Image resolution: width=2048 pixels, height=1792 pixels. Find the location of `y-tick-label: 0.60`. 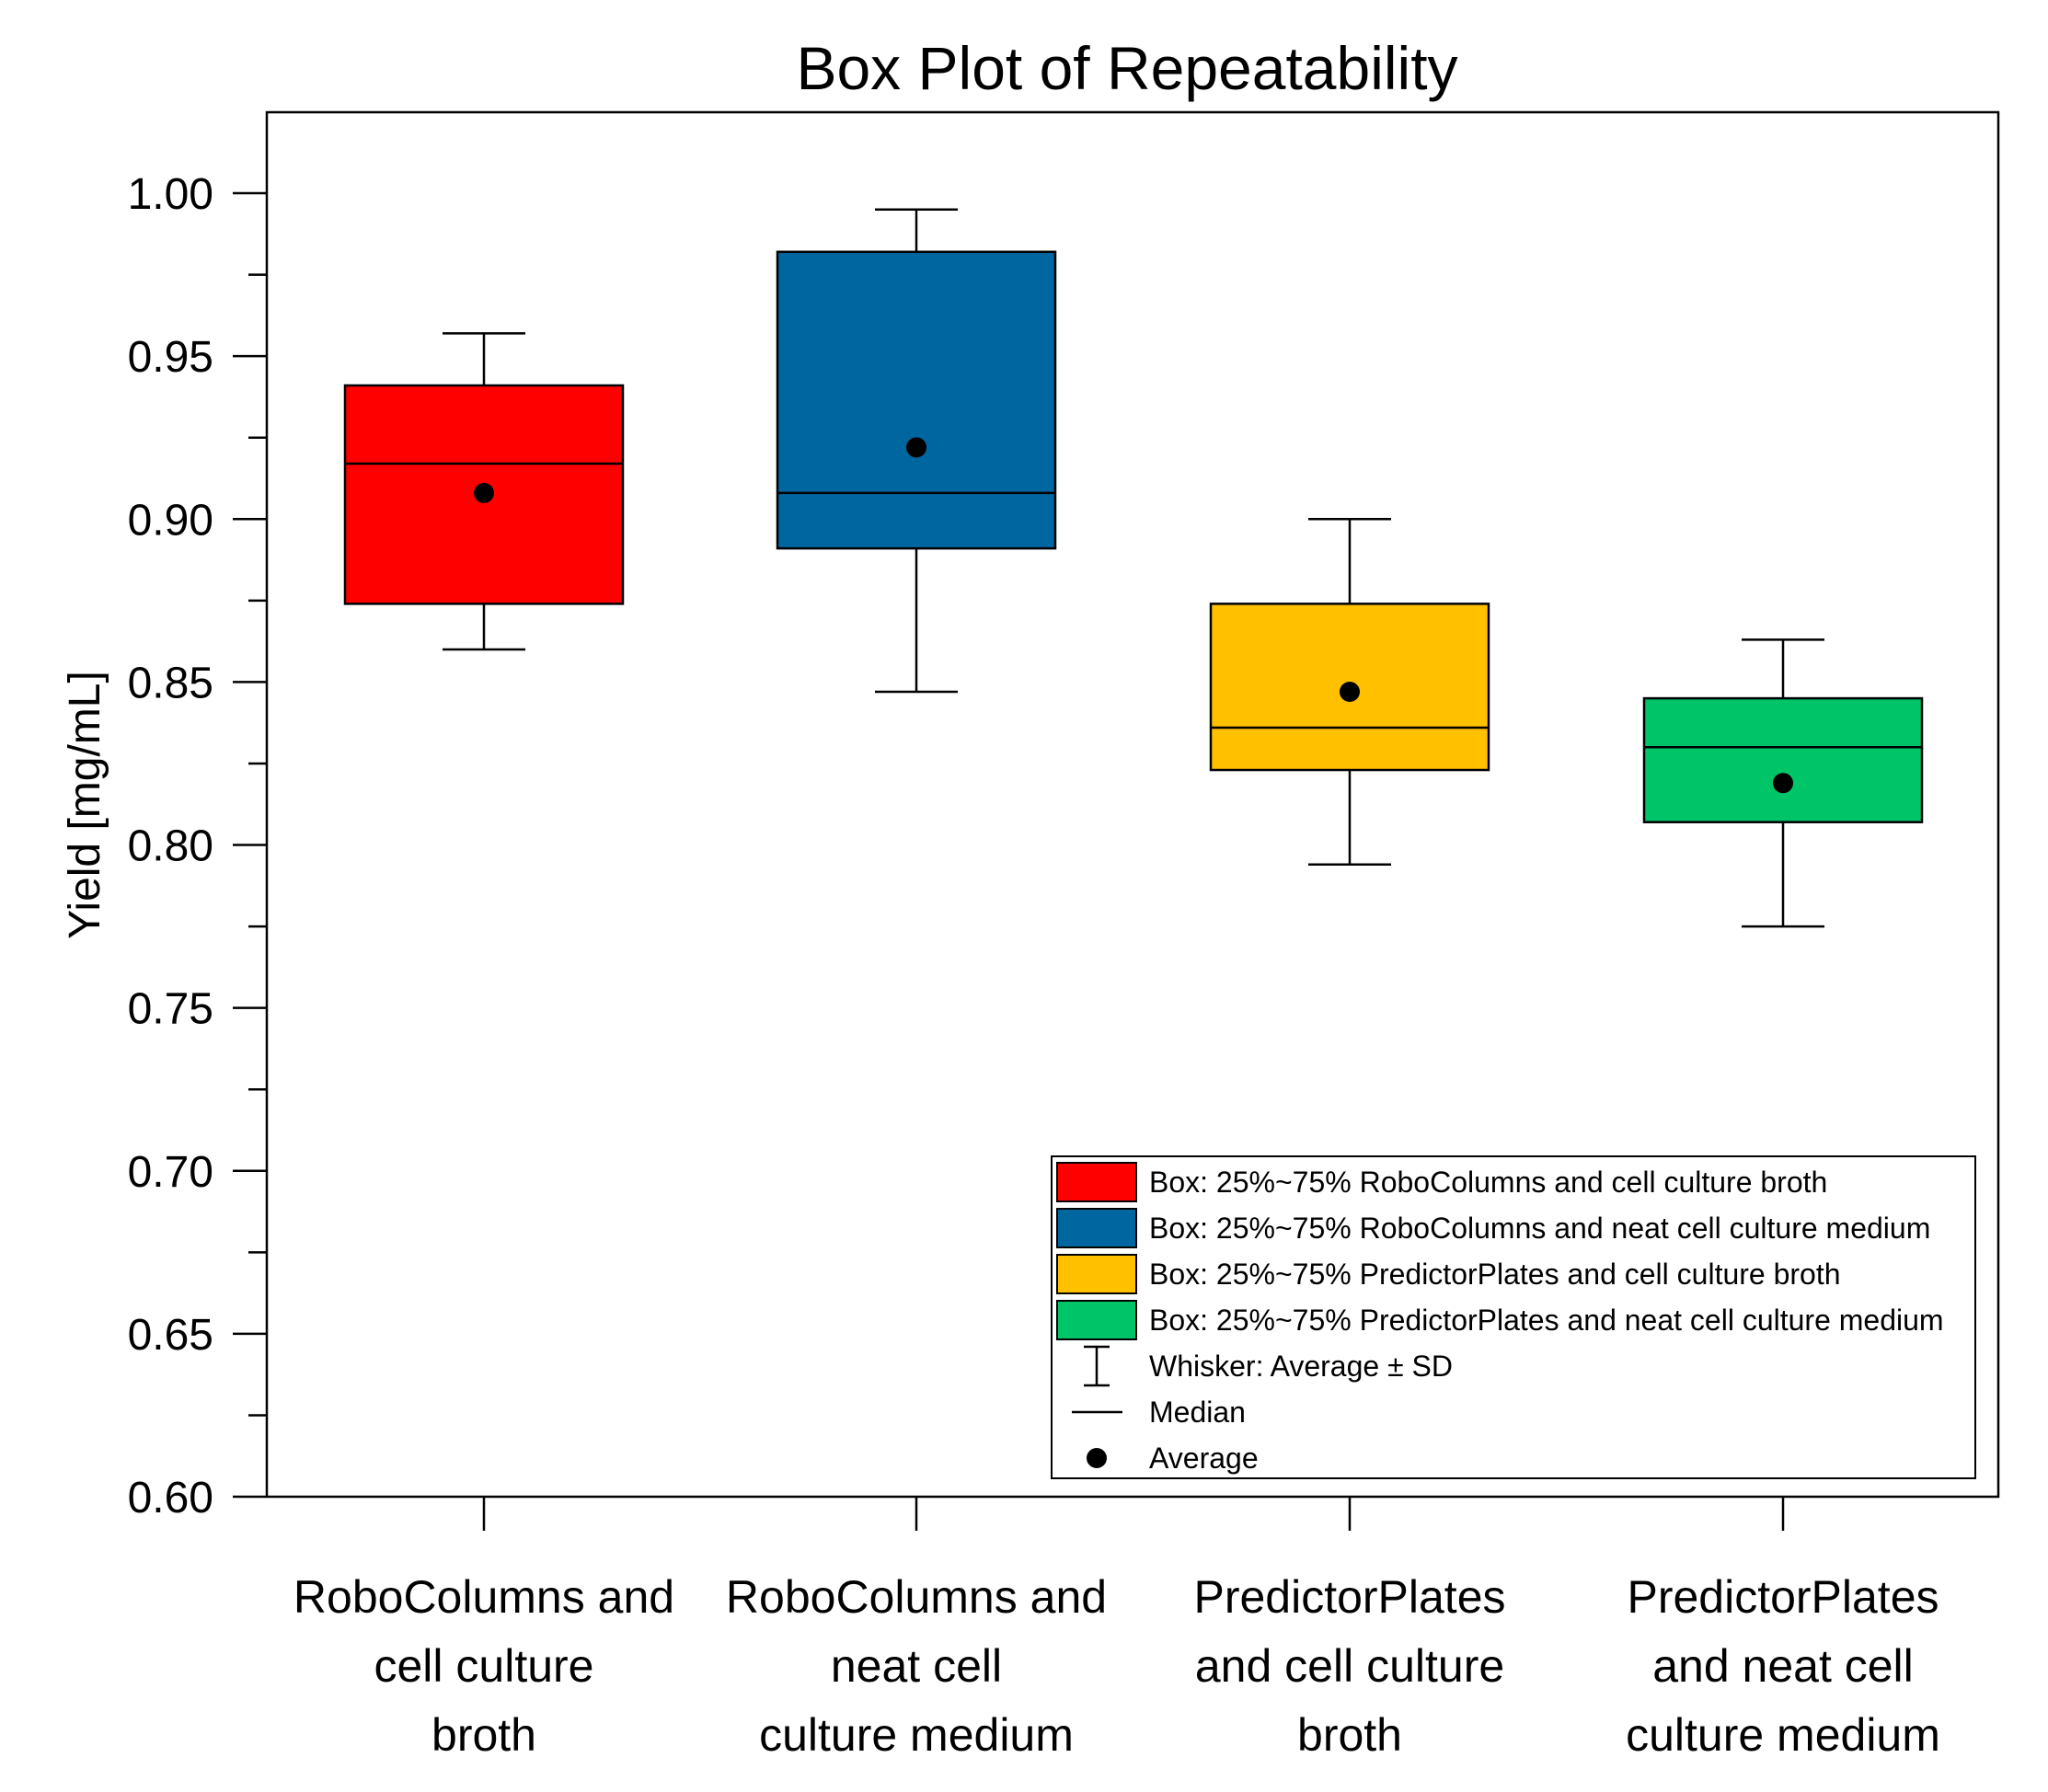

y-tick-label: 0.60 is located at coordinates (170, 1498).